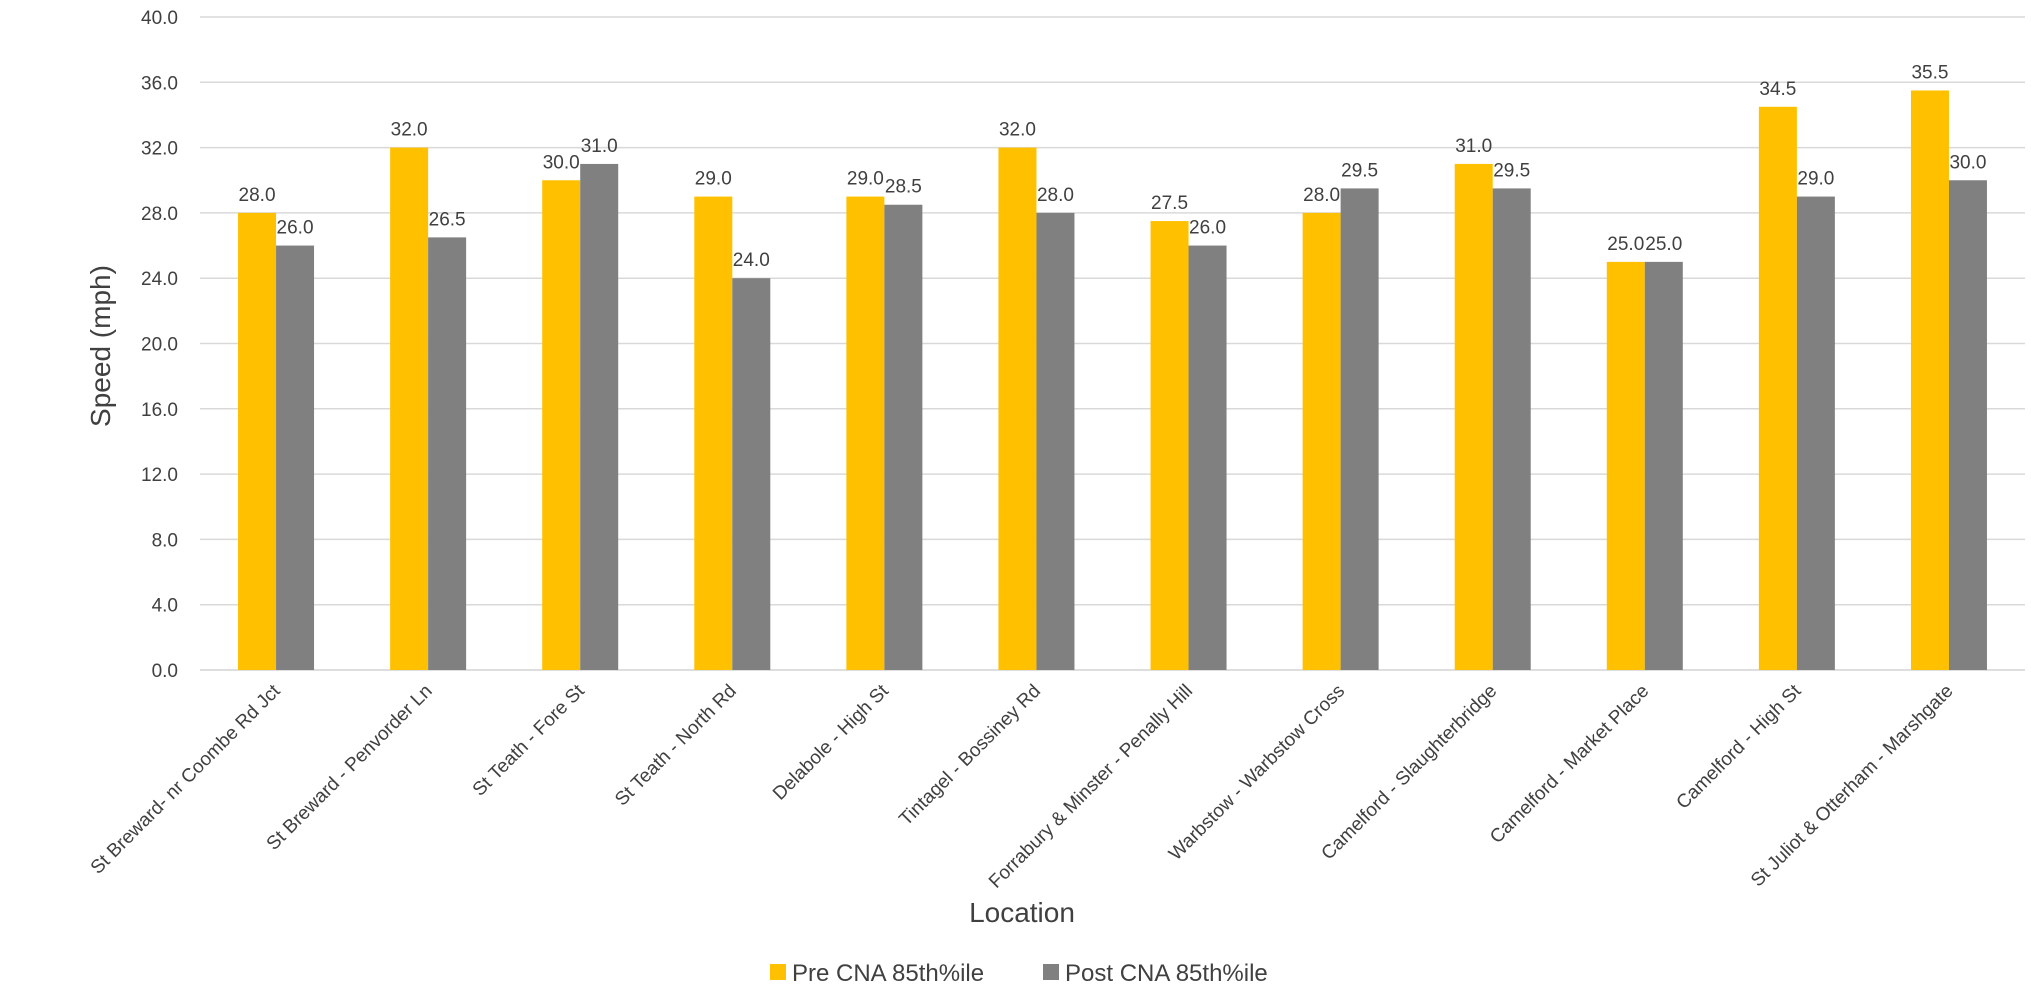 The width and height of the screenshot is (2031, 989). I want to click on x-category-label: Camelford - Slaughterbridge, so click(1410, 773).